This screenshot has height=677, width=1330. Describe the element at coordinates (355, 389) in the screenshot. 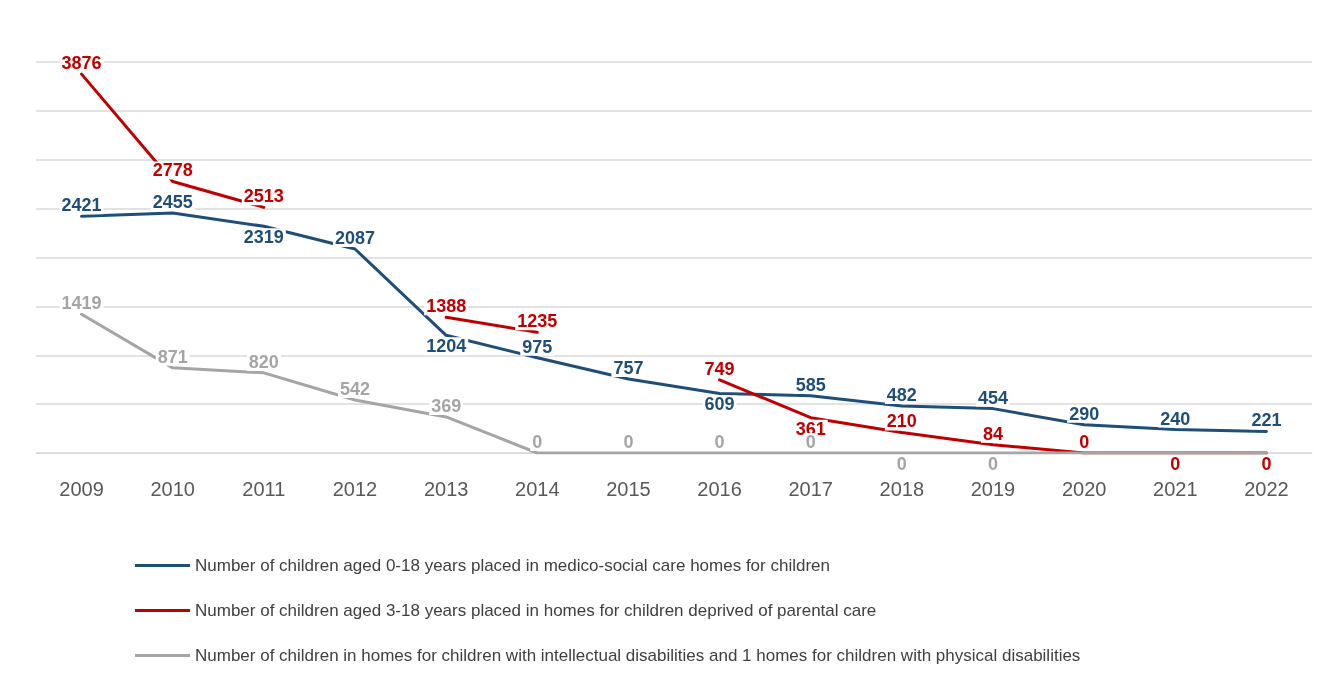

I see `data-label: 542` at that location.